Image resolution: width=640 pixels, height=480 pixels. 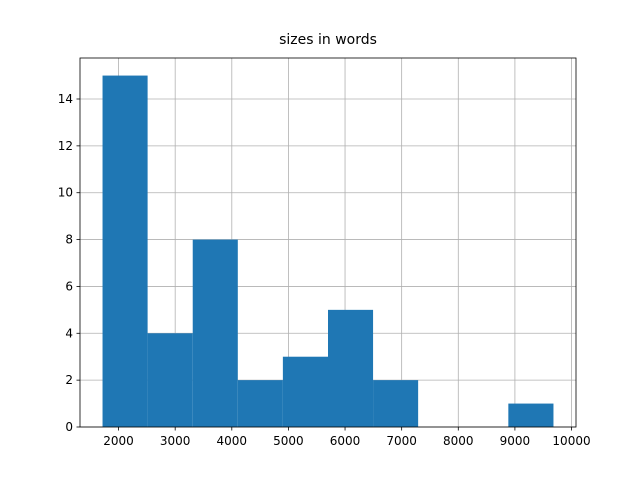 What do you see at coordinates (458, 441) in the screenshot?
I see `x-tick-label: 8000` at bounding box center [458, 441].